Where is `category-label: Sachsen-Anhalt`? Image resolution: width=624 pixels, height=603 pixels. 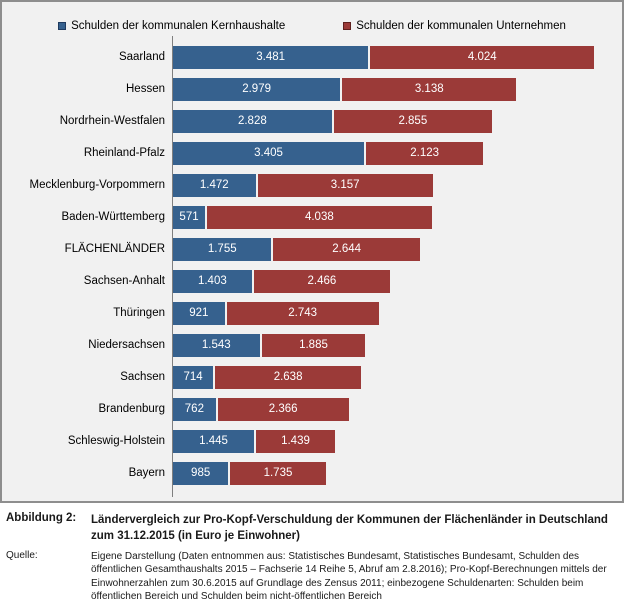
category-label: Sachsen-Anhalt is located at coordinates (124, 281).